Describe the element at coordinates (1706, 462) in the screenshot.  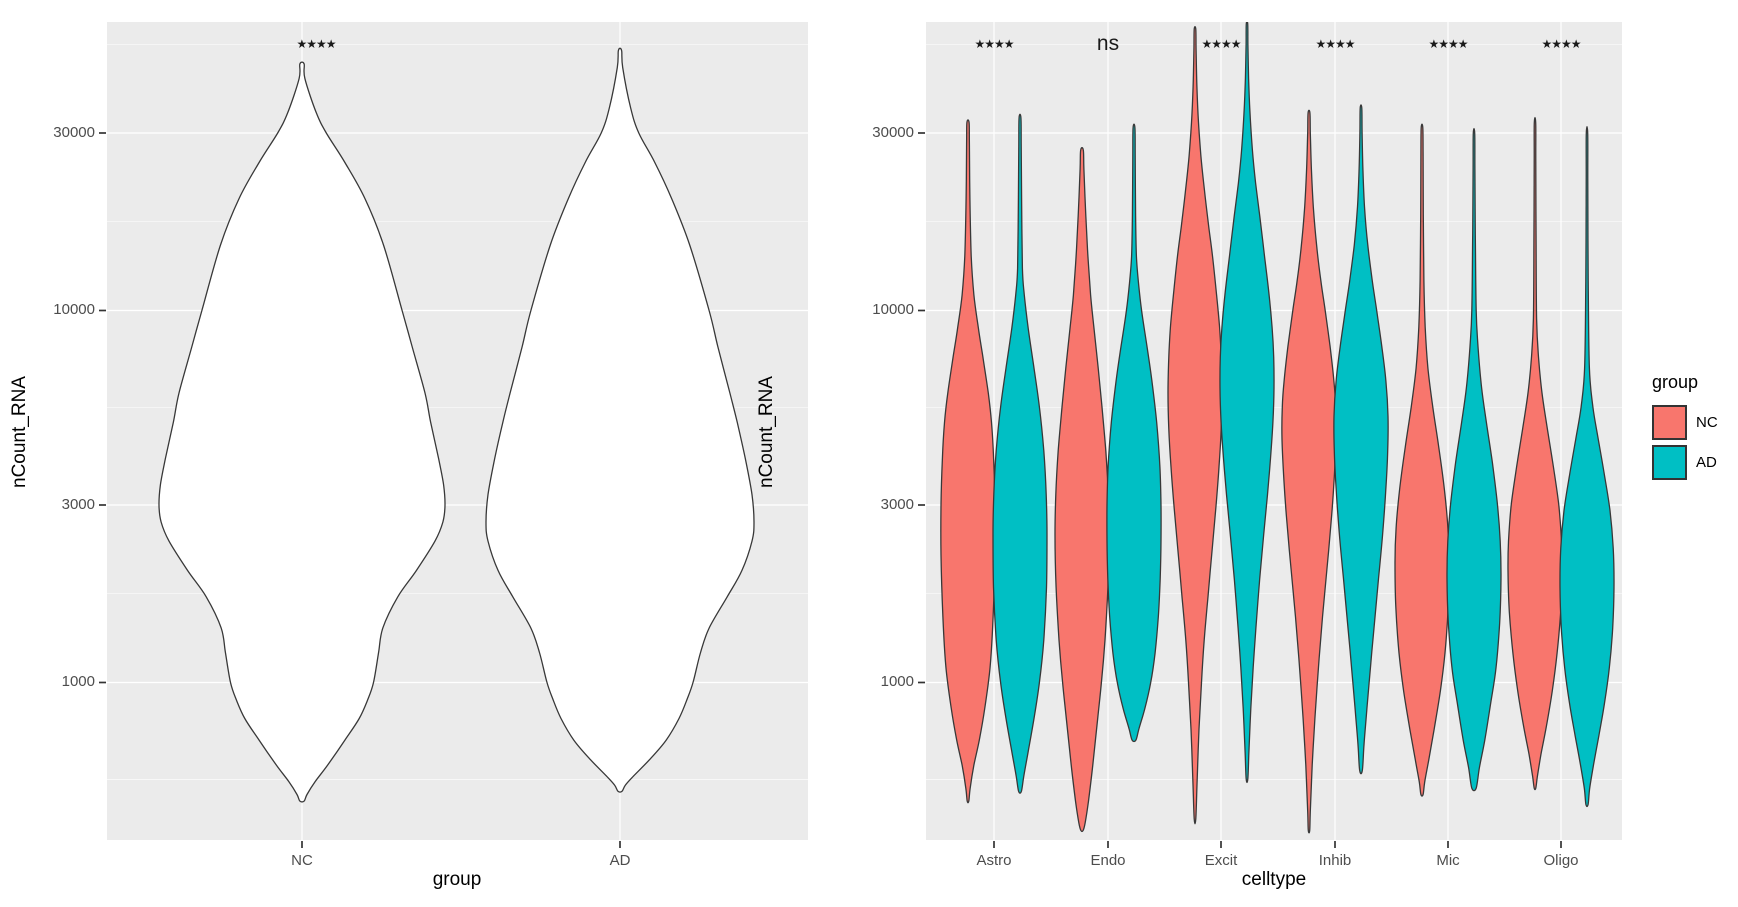
I see `legend-label-AD: AD` at that location.